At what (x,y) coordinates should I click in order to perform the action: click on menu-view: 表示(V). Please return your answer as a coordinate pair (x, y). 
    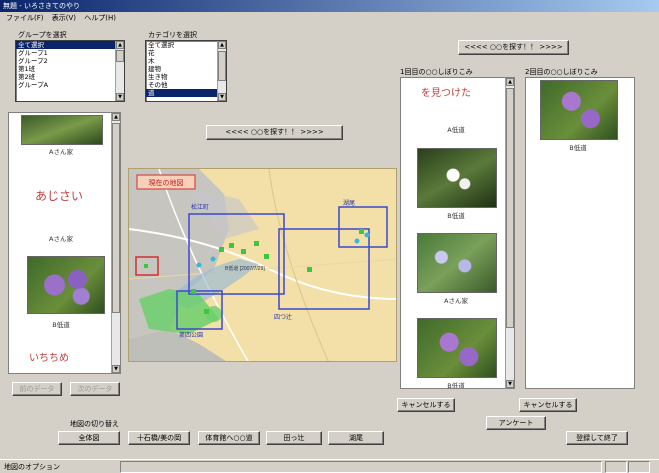
    Looking at the image, I should click on (63, 18).